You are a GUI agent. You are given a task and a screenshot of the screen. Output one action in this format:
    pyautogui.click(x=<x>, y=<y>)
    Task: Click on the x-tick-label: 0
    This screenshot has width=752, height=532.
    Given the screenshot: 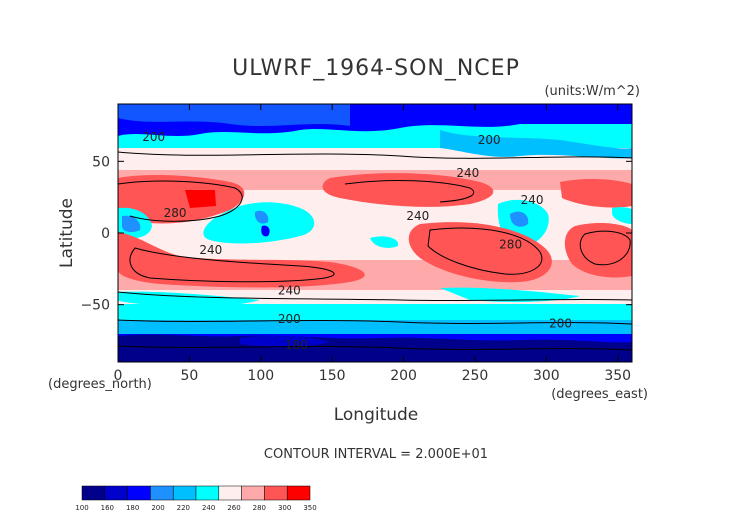 What is the action you would take?
    pyautogui.click(x=118, y=376)
    